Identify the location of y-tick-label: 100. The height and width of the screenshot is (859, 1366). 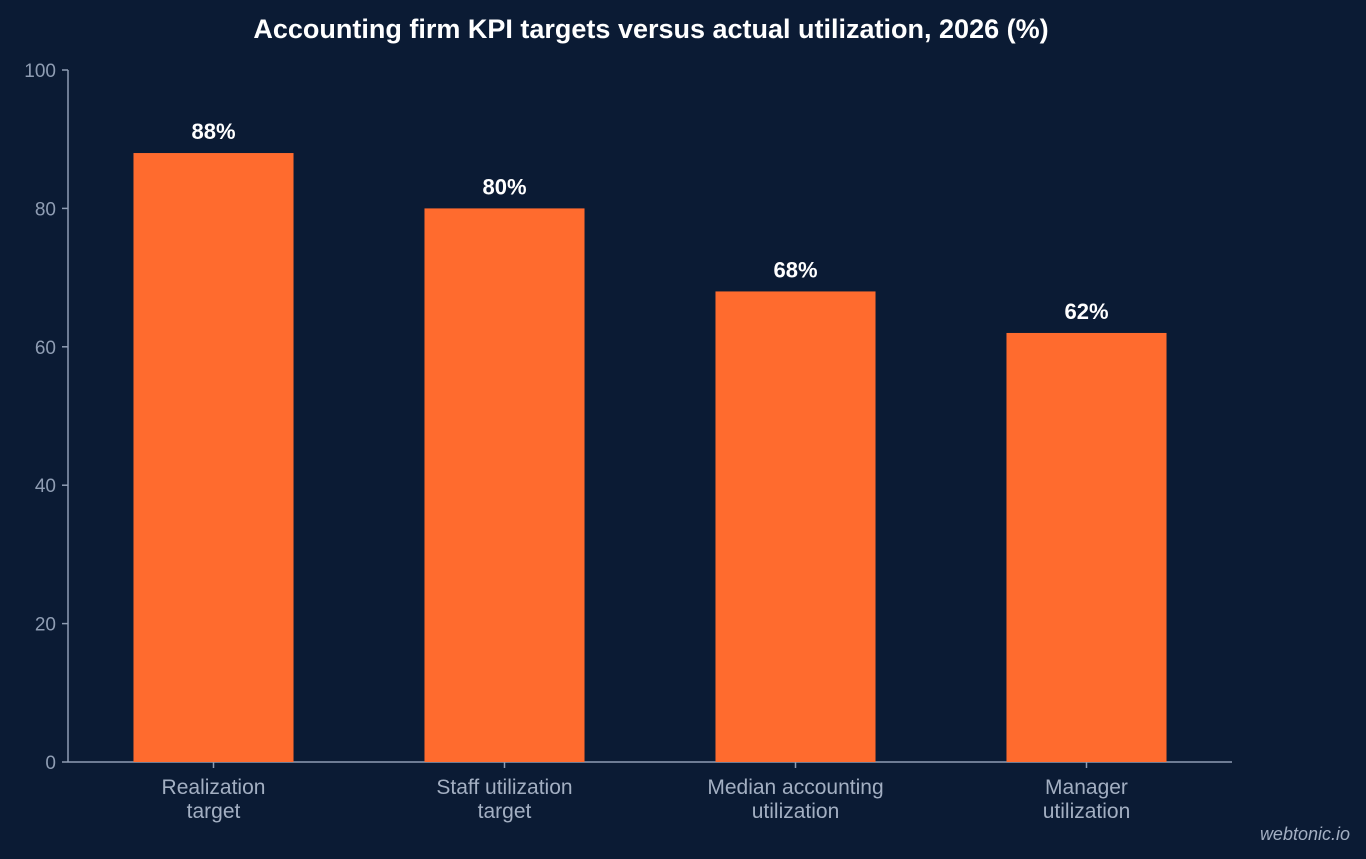
(40, 71).